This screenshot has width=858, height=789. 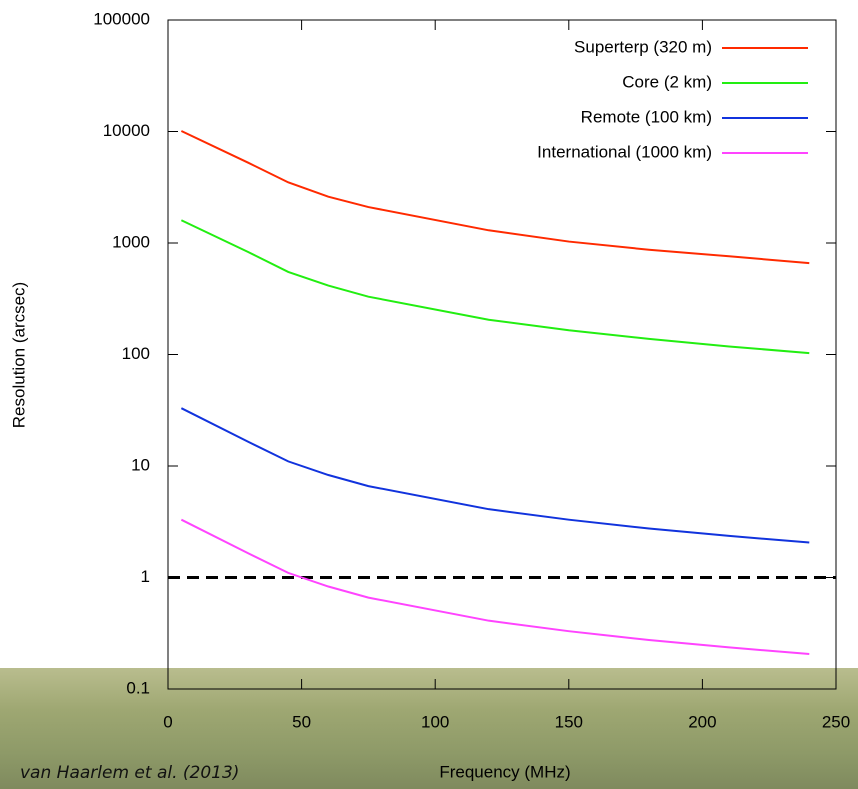 What do you see at coordinates (646, 116) in the screenshot?
I see `legend-label: Remote (100 km)` at bounding box center [646, 116].